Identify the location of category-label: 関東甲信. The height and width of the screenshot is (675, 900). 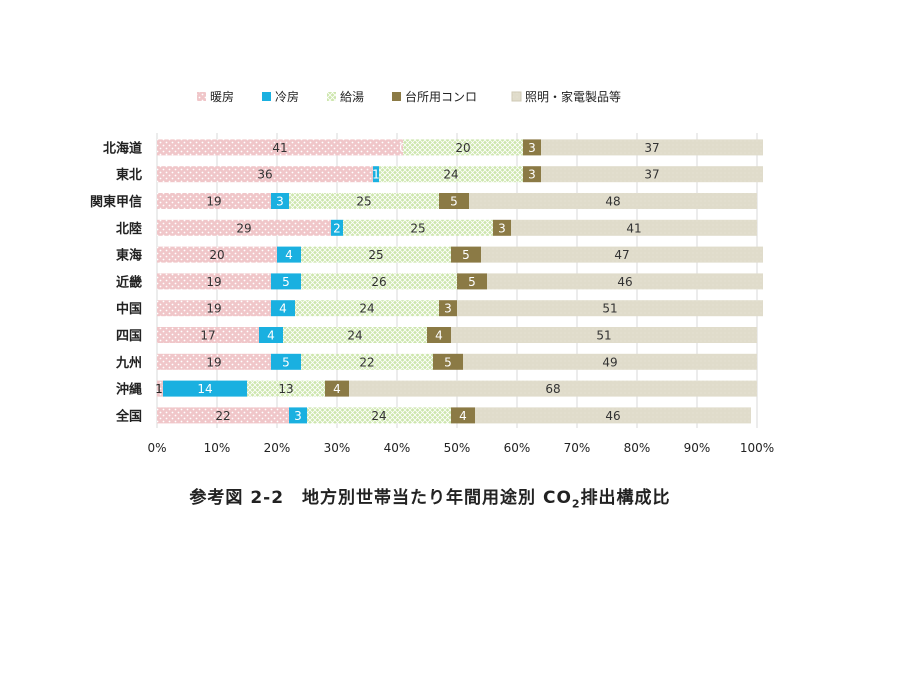
(116, 202).